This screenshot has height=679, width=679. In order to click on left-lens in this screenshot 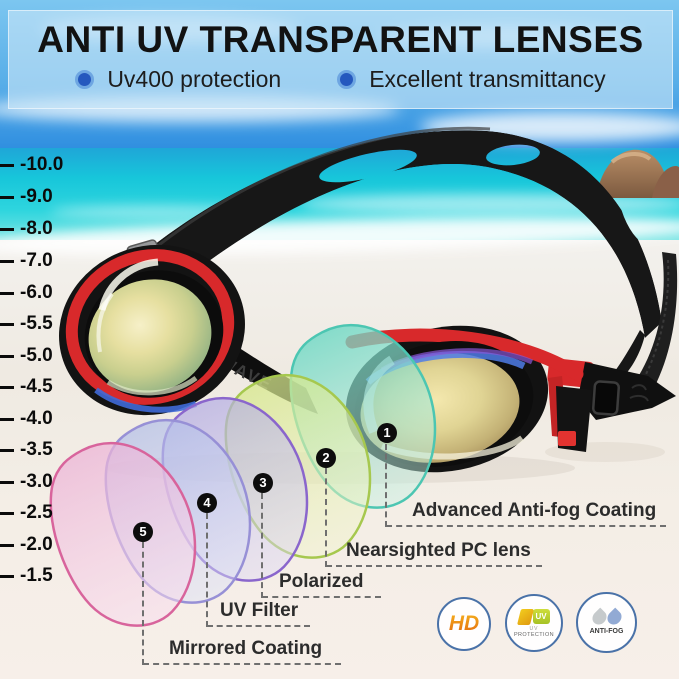, I will do `click(152, 327)`.